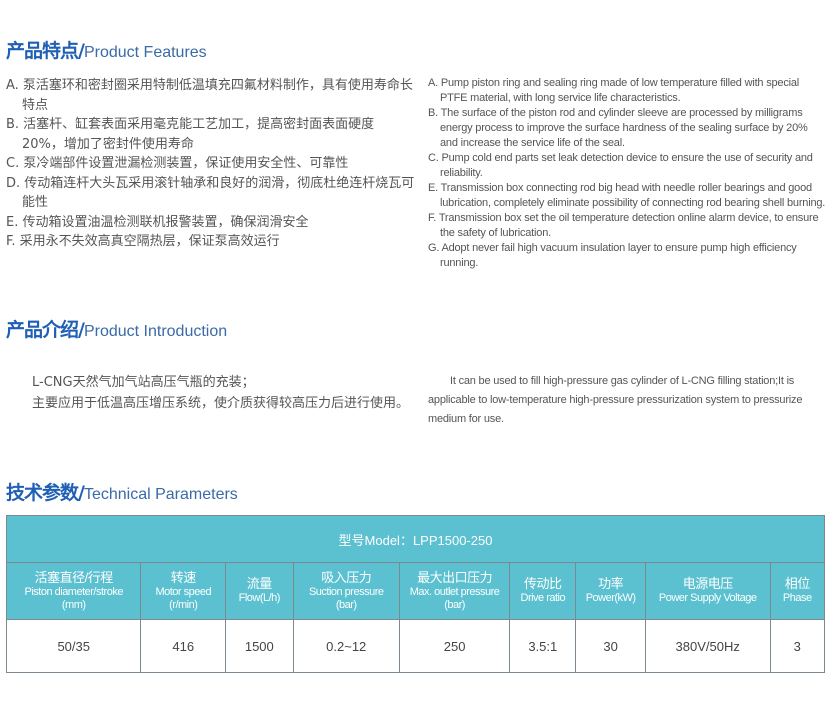 The width and height of the screenshot is (830, 704). What do you see at coordinates (707, 646) in the screenshot?
I see `value-cell: 380V/50Hz` at bounding box center [707, 646].